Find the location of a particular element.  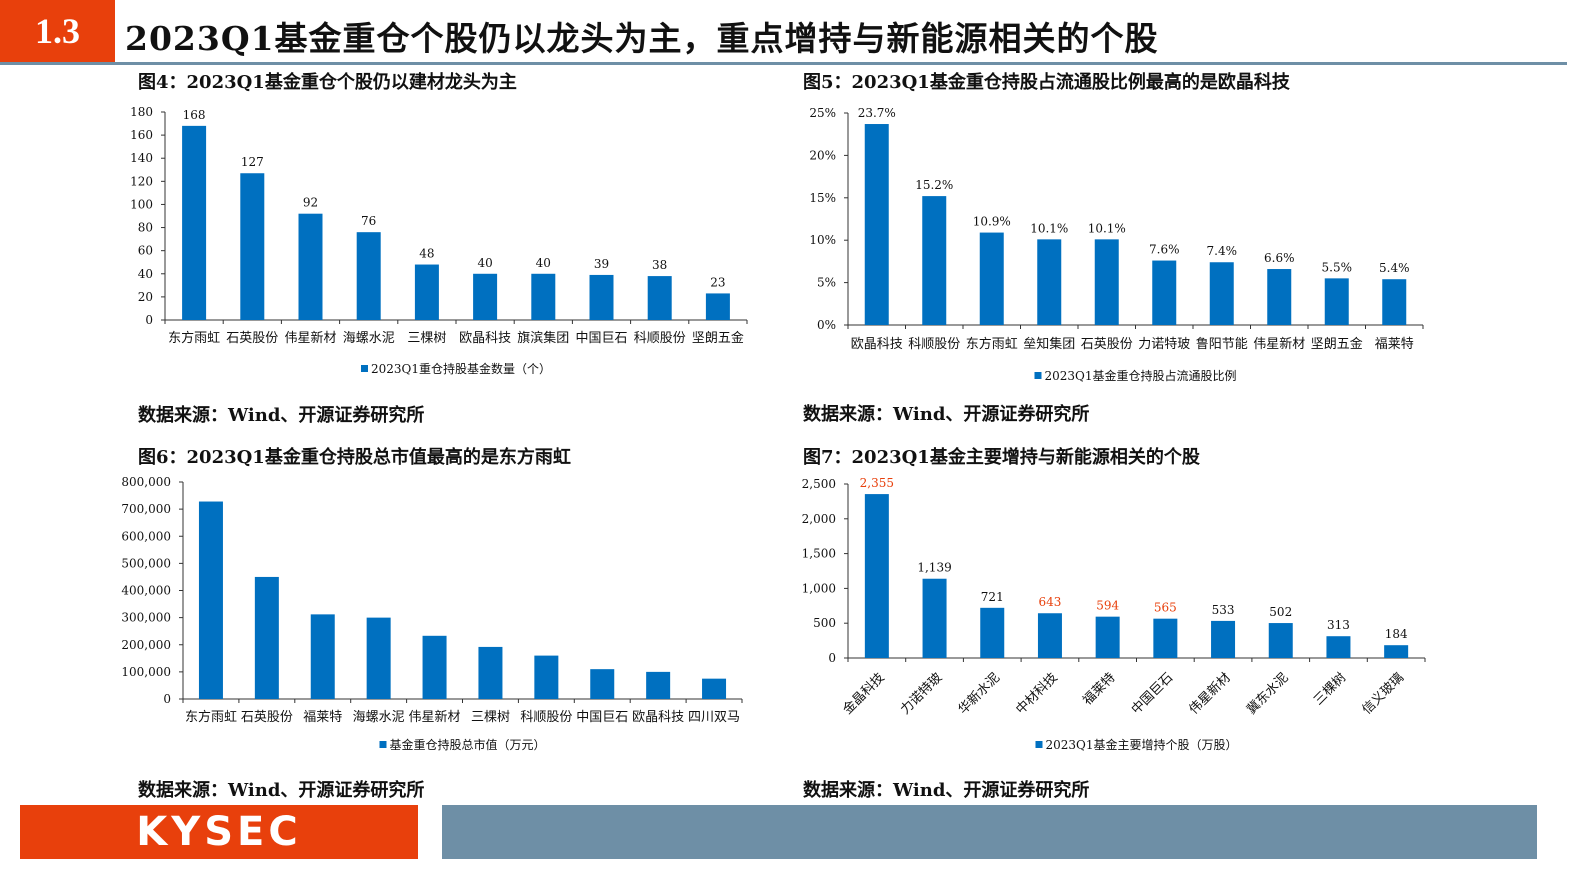

category-label: 华新水泥 is located at coordinates (979, 694).